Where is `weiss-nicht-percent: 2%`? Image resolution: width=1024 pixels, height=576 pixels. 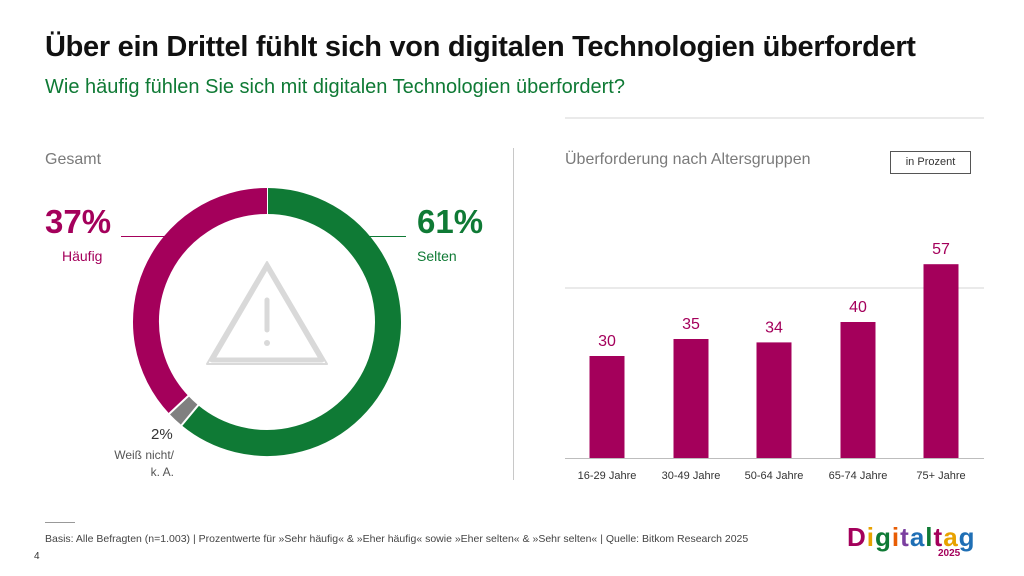
weiss-nicht-percent: 2% is located at coordinates (162, 434).